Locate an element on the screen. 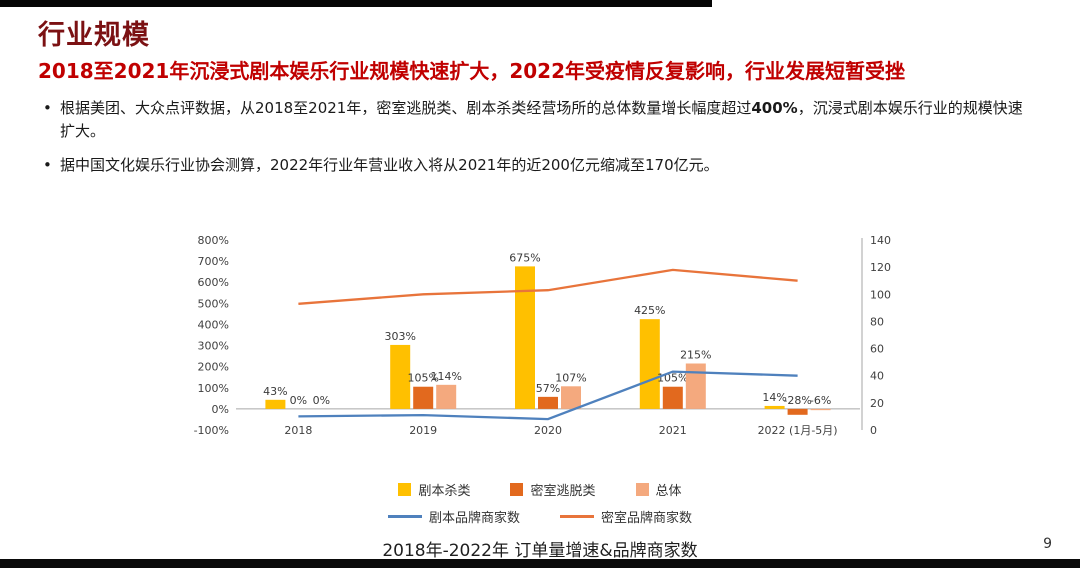  data-label: 303% is located at coordinates (399, 336).